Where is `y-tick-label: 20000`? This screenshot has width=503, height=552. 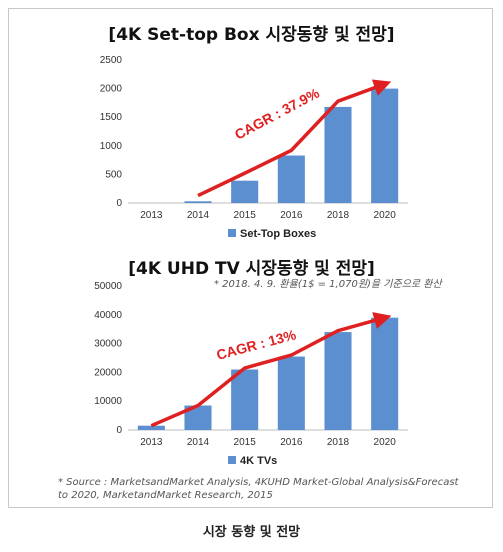
y-tick-label: 20000 is located at coordinates (108, 372).